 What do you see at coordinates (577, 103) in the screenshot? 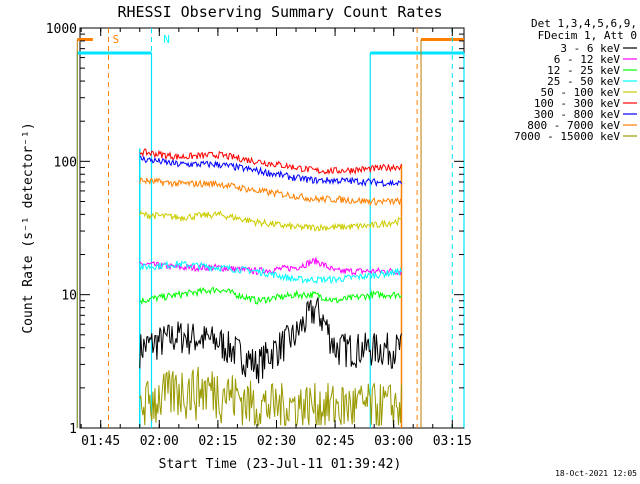
I see `legend-label-6: 100 - 300 keV` at bounding box center [577, 103].